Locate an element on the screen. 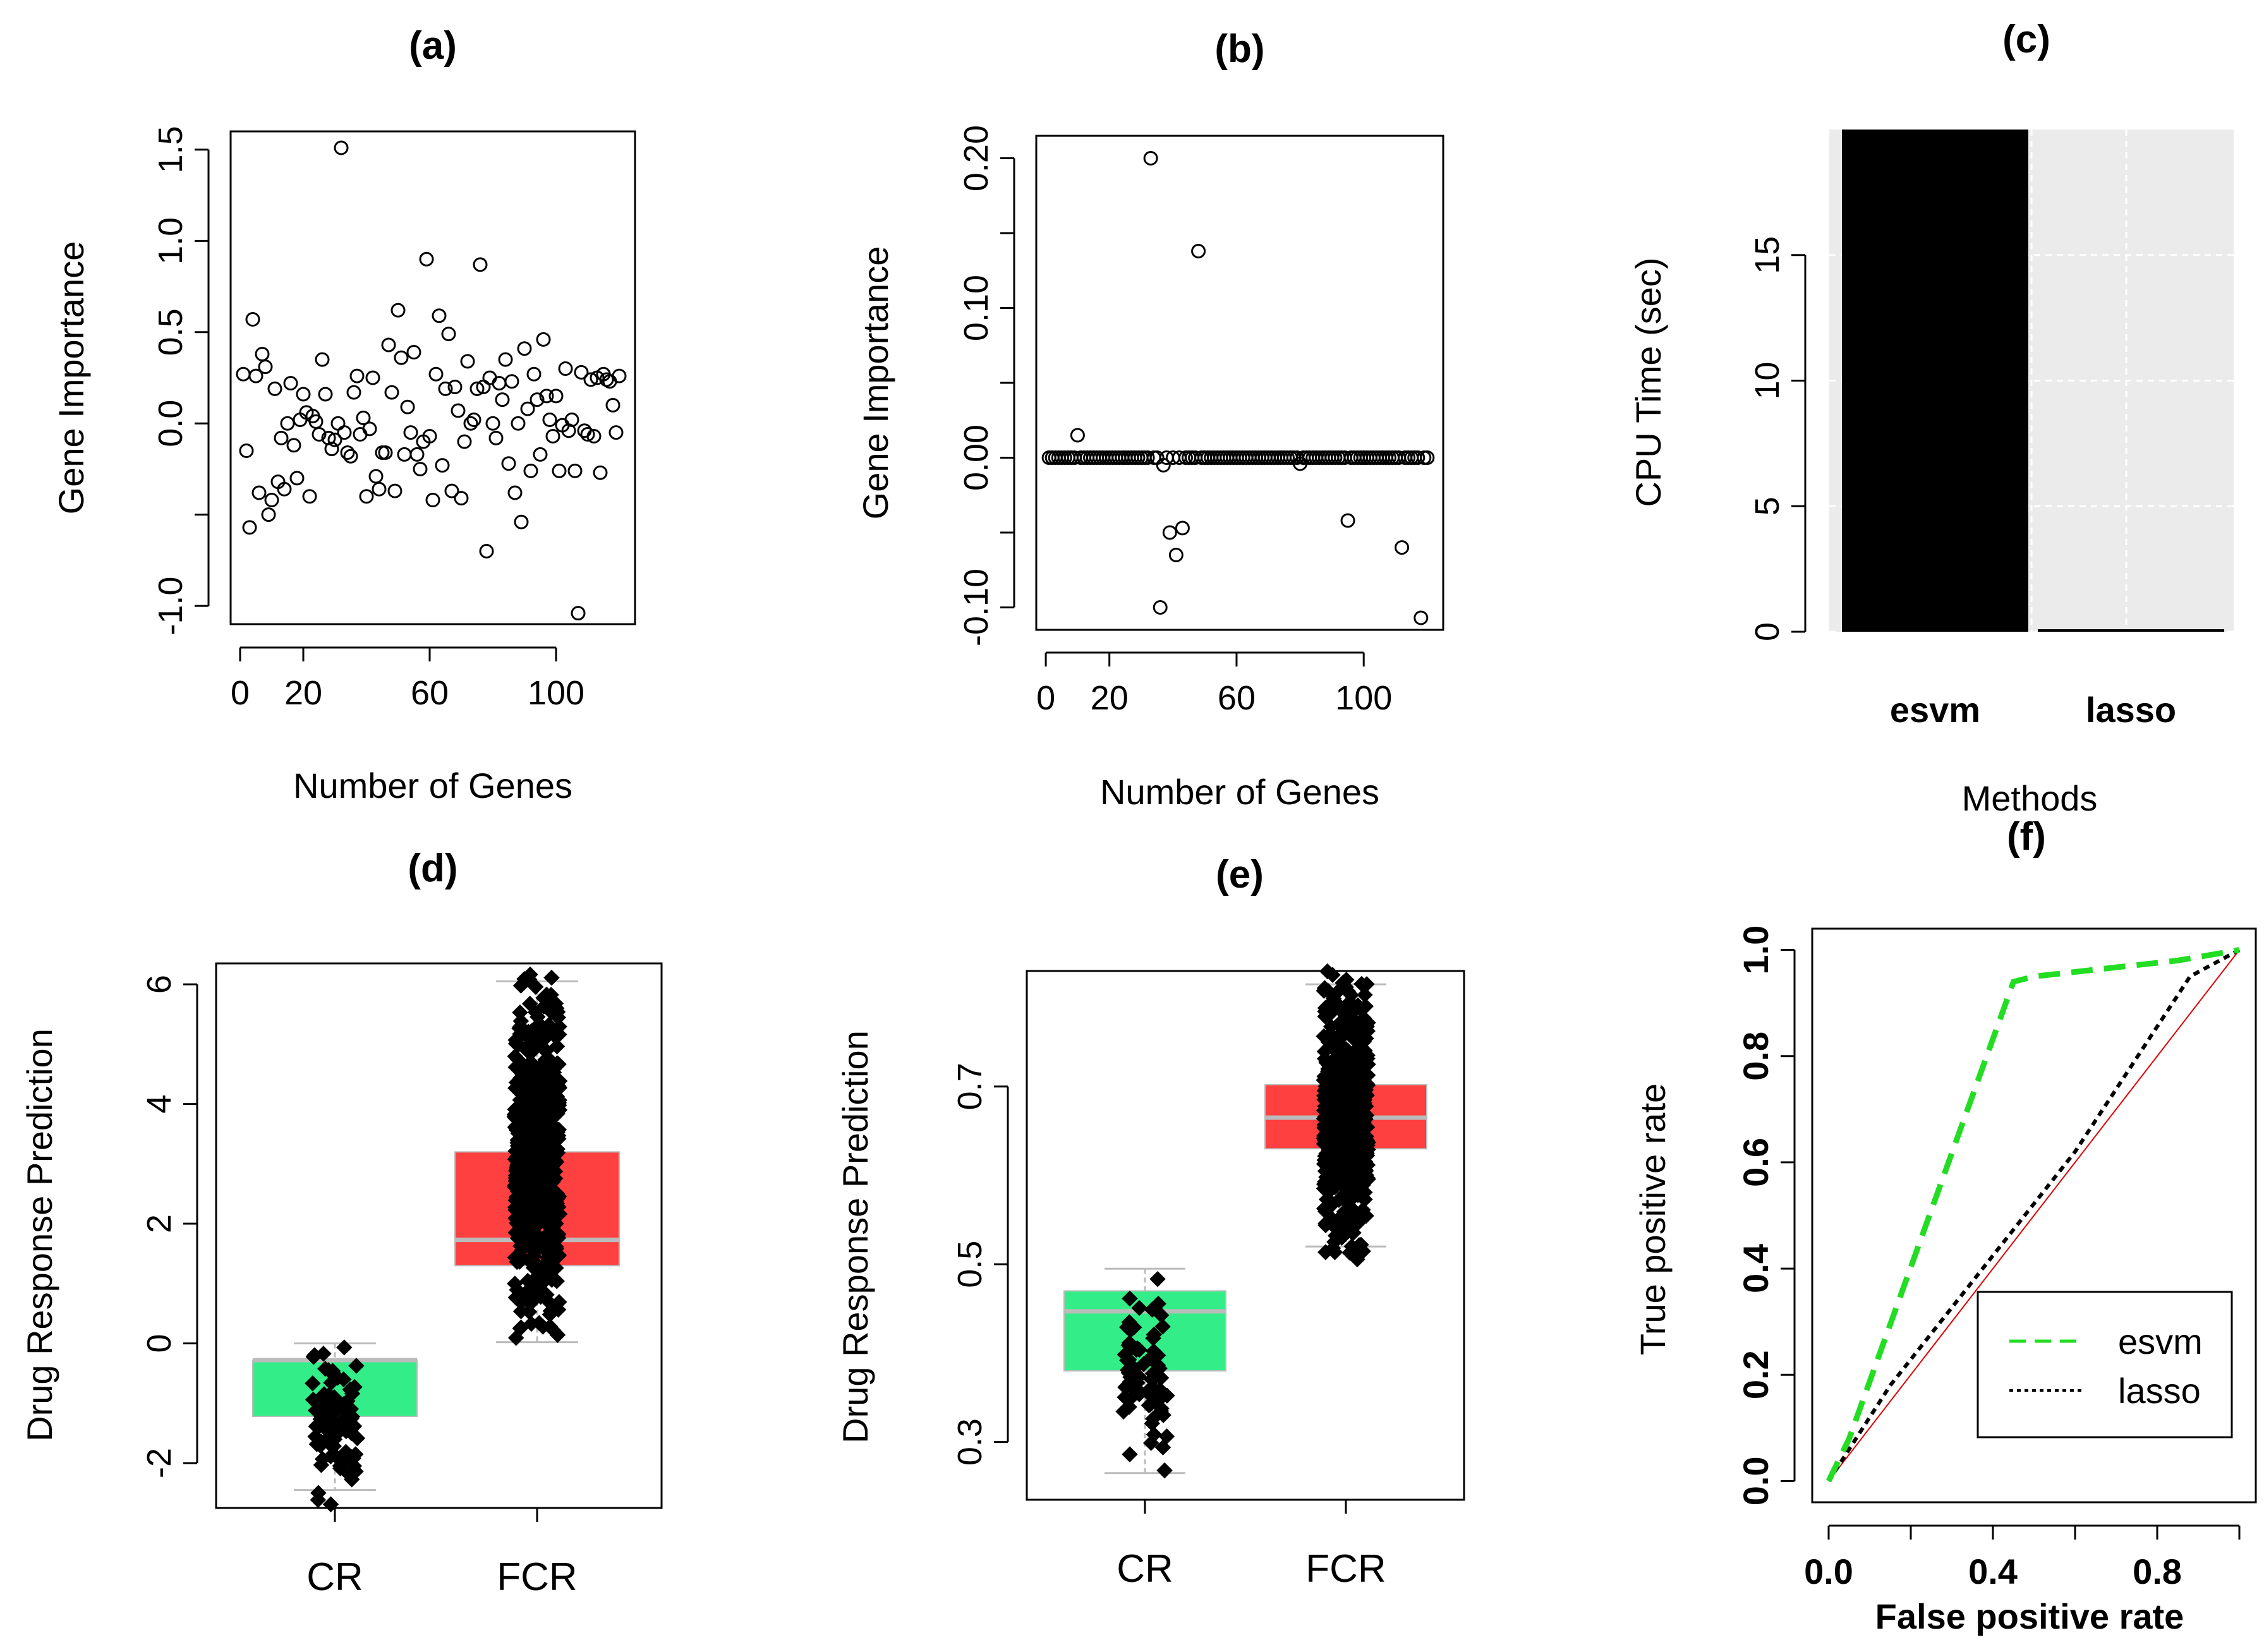 This screenshot has width=2264, height=1652. panel-a-points is located at coordinates (431, 380).